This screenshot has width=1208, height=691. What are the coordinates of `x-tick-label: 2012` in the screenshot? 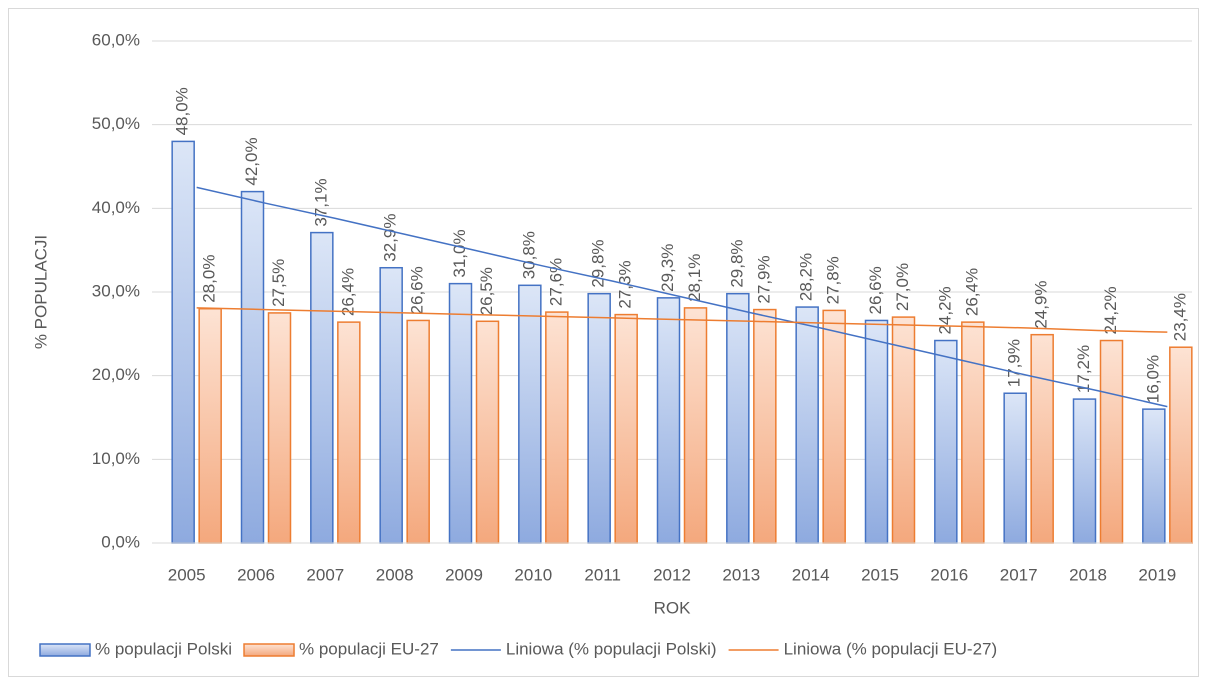 It's located at (672, 574).